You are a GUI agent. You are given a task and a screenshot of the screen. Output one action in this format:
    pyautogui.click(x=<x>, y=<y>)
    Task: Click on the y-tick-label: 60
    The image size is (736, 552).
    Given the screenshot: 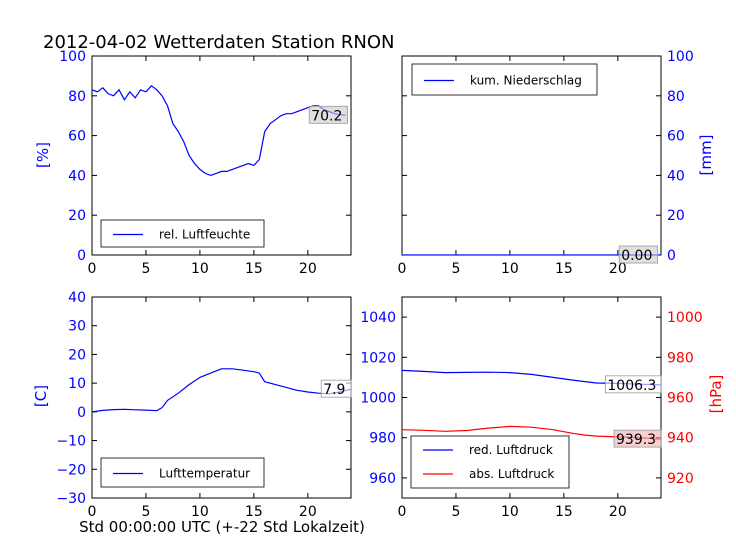 What is the action you would take?
    pyautogui.click(x=77, y=137)
    